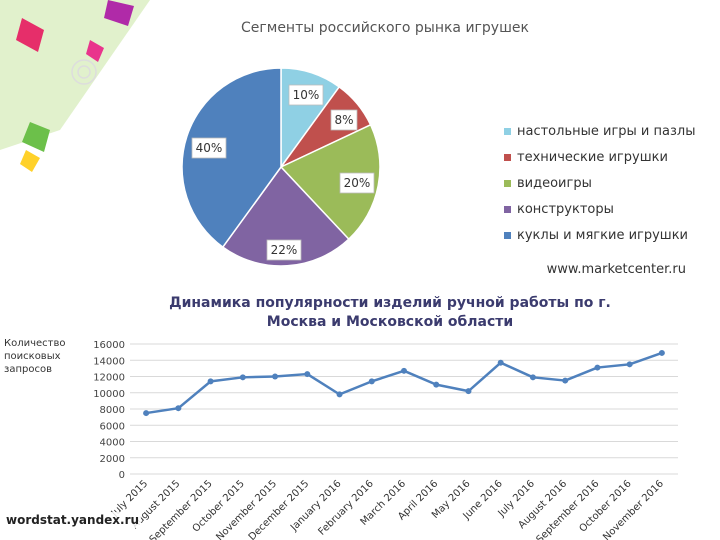 The image size is (720, 540). I want to click on x-tick-label: November 2016, so click(633, 509).